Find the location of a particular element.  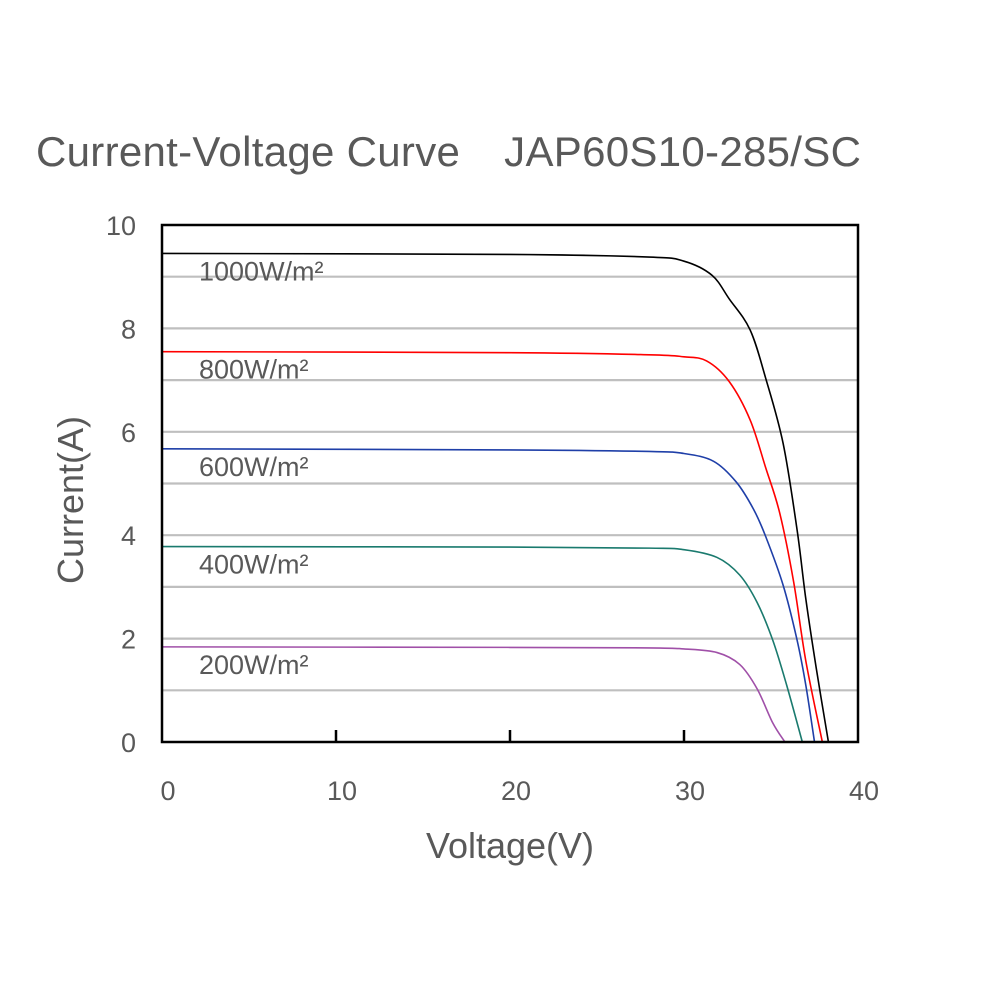

x-tick-label: 0 is located at coordinates (167, 791).